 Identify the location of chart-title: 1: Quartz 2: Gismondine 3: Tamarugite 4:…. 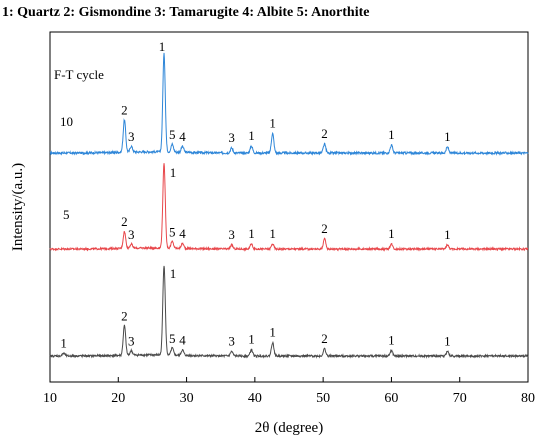
(186, 12).